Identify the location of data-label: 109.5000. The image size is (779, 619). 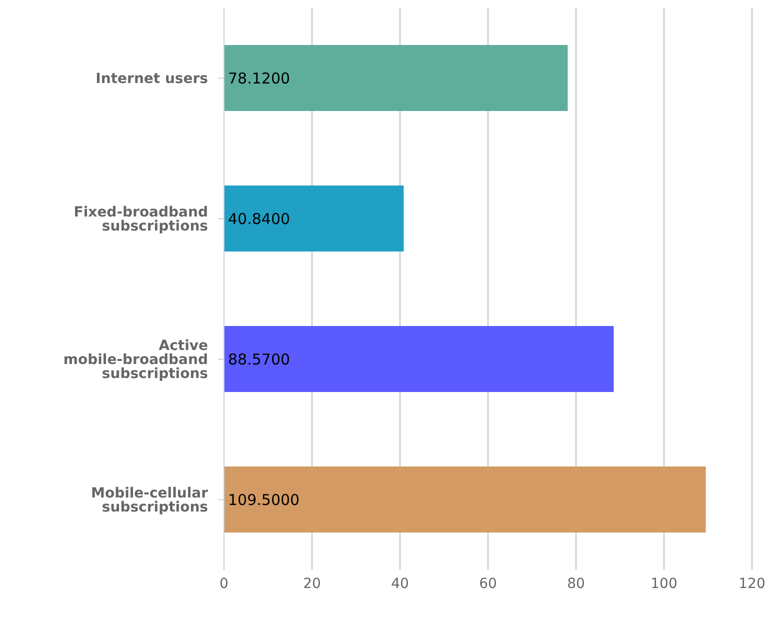
(264, 499).